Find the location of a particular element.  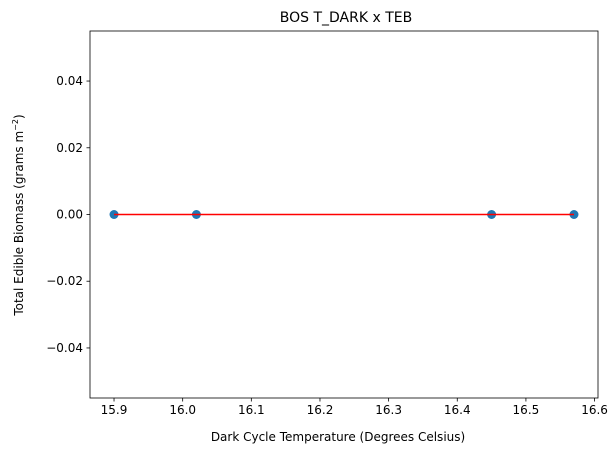

y-axis-label-main: Total Edible Biomass (grams m is located at coordinates (19, 224).